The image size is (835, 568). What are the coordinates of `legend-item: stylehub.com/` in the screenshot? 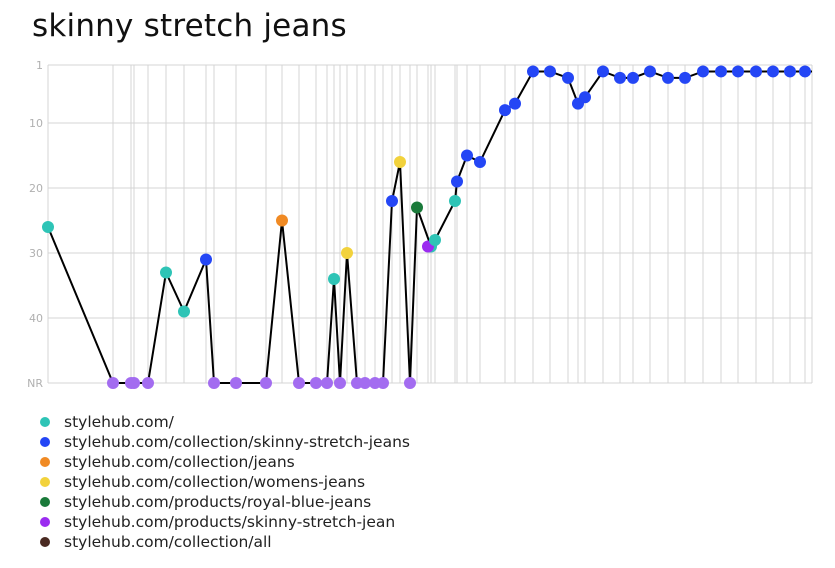 It's located at (225, 422).